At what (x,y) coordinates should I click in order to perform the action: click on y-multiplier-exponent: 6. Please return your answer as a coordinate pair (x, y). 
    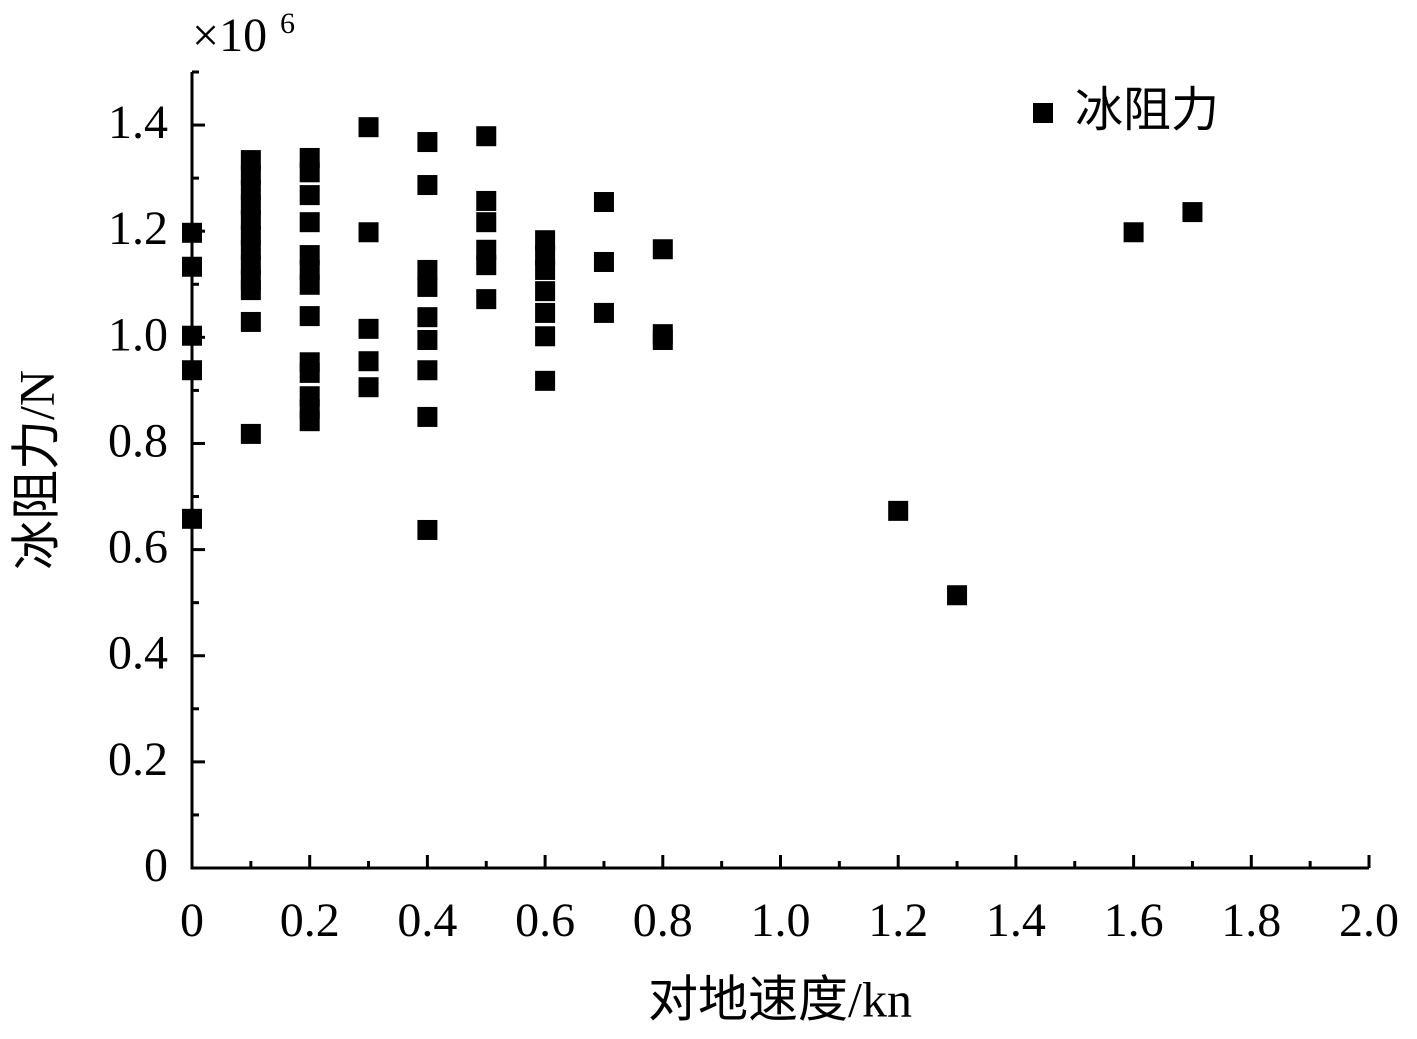
    Looking at the image, I should click on (287, 23).